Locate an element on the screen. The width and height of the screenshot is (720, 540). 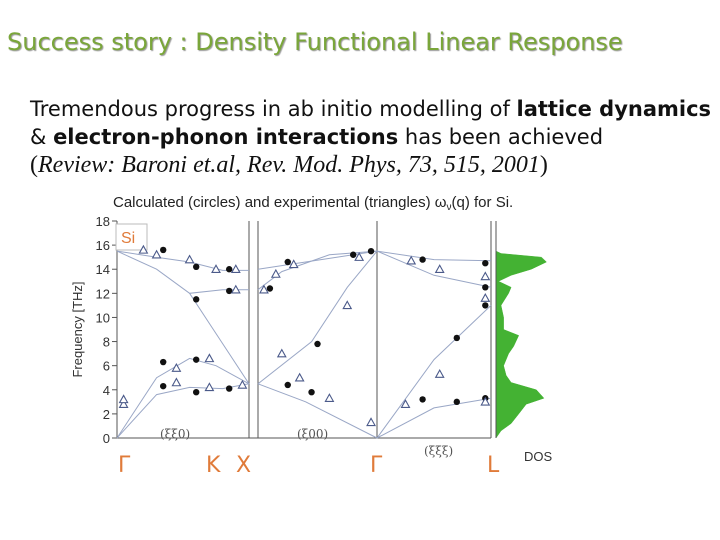
high-symmetry-label: K is located at coordinates (213, 465).